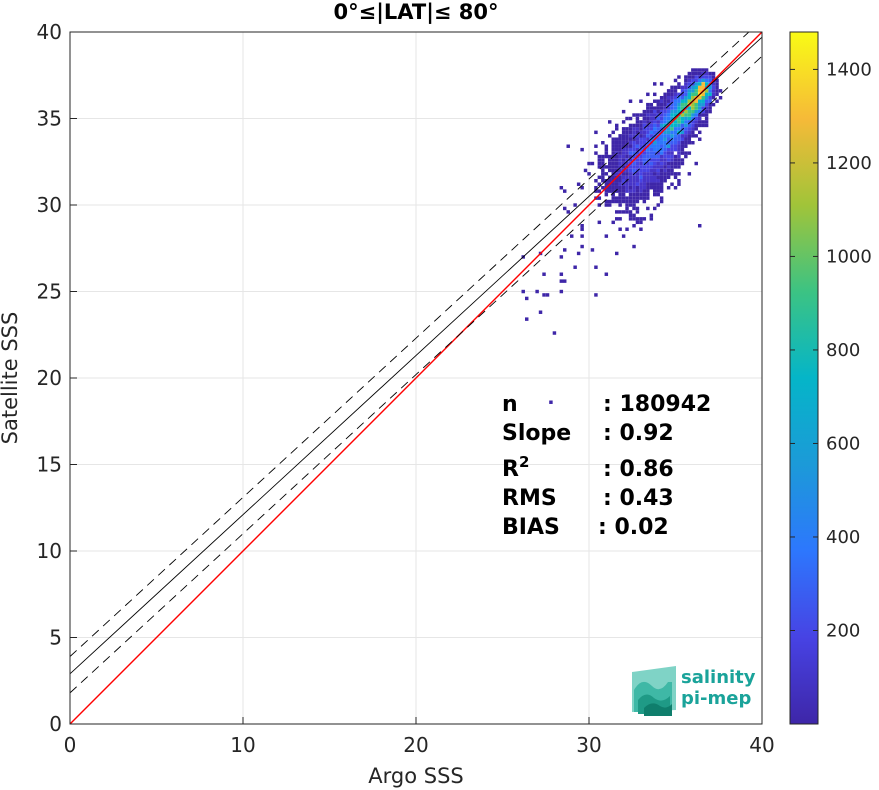 Image resolution: width=879 pixels, height=790 pixels. Describe the element at coordinates (657, 404) in the screenshot. I see `stat-n-value: : 180942` at that location.